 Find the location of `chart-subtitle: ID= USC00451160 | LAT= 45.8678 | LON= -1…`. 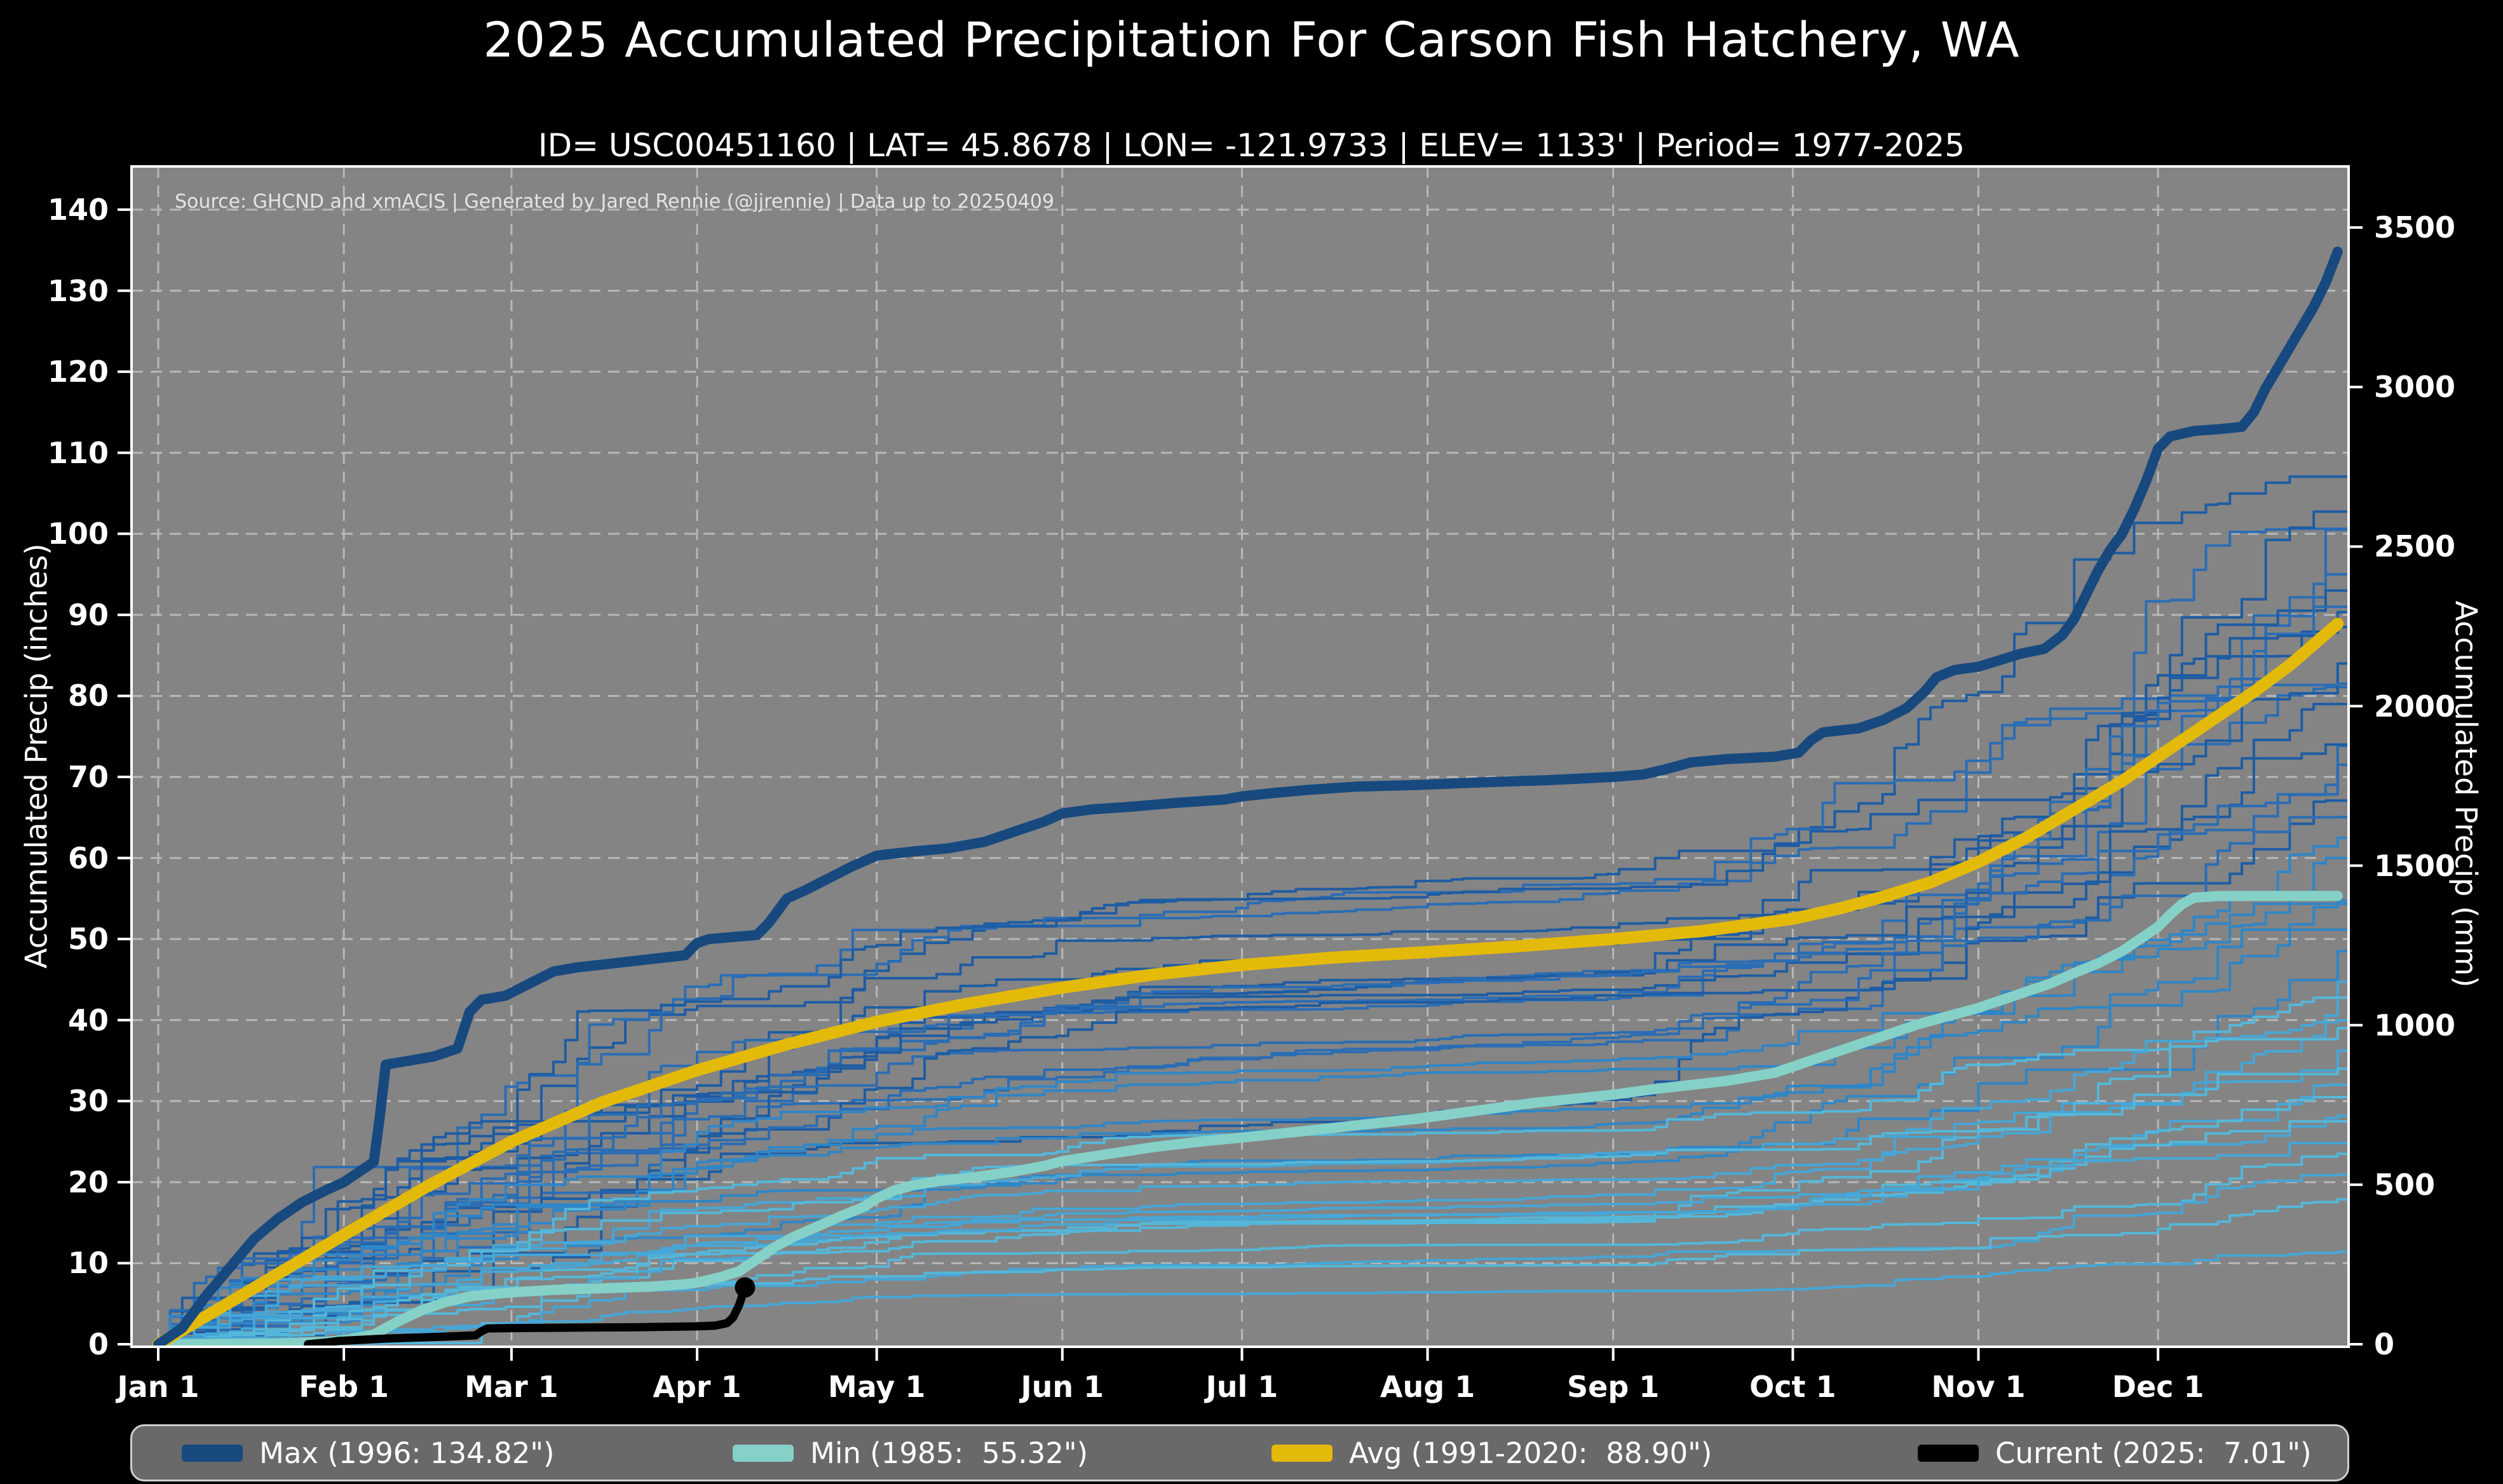

chart-subtitle: ID= USC00451160 | LAT= 45.8678 | LON= -1… is located at coordinates (1251, 145).